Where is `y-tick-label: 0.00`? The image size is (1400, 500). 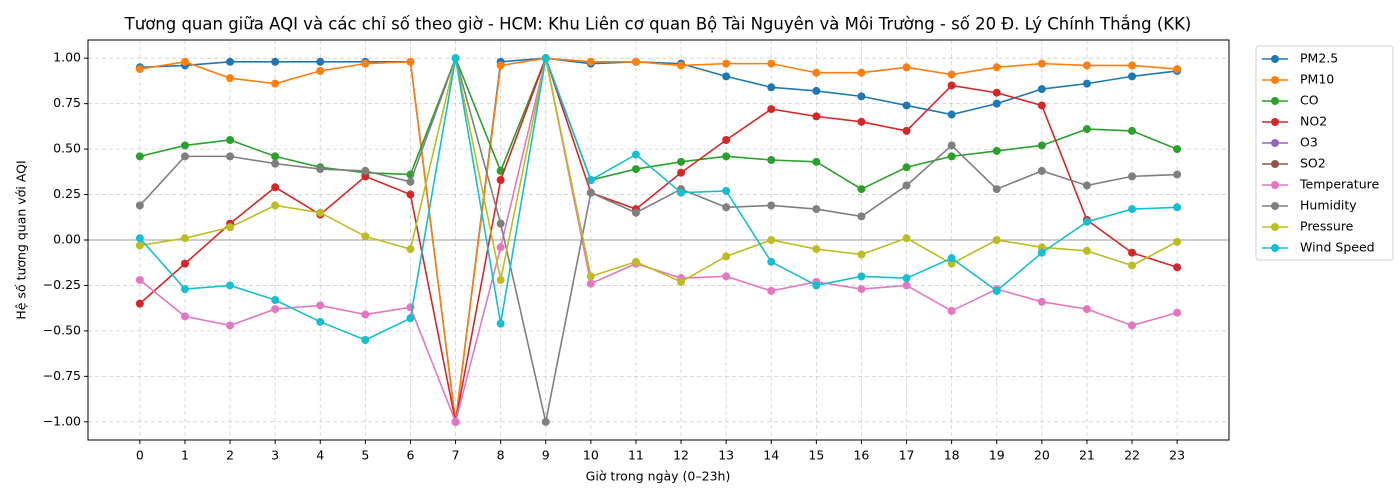 y-tick-label: 0.00 is located at coordinates (67, 239).